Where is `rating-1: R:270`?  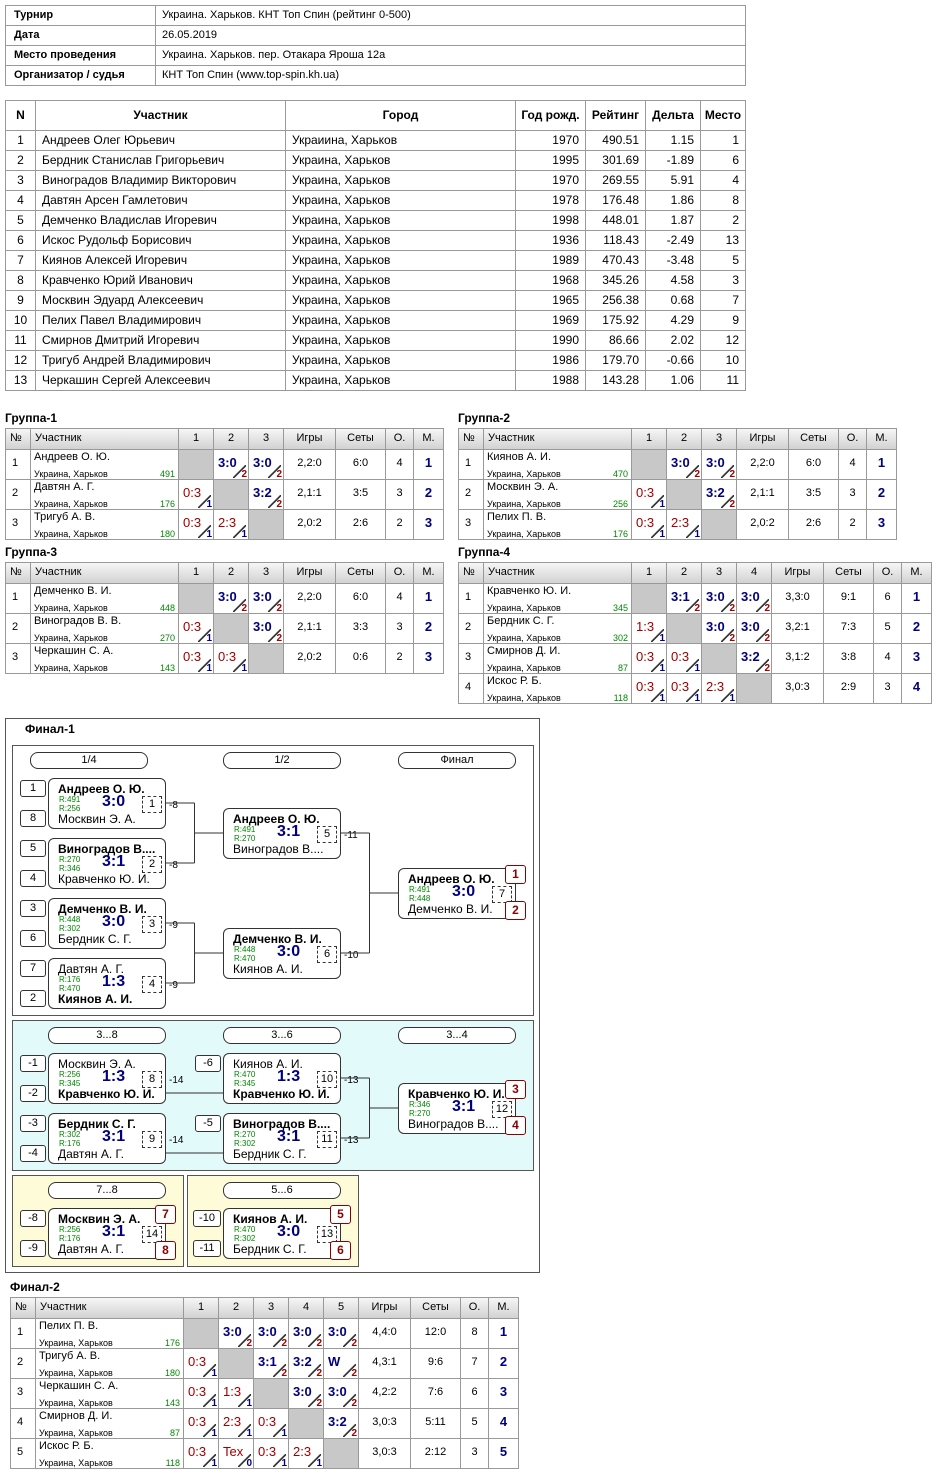
rating-1: R:270 is located at coordinates (70, 859).